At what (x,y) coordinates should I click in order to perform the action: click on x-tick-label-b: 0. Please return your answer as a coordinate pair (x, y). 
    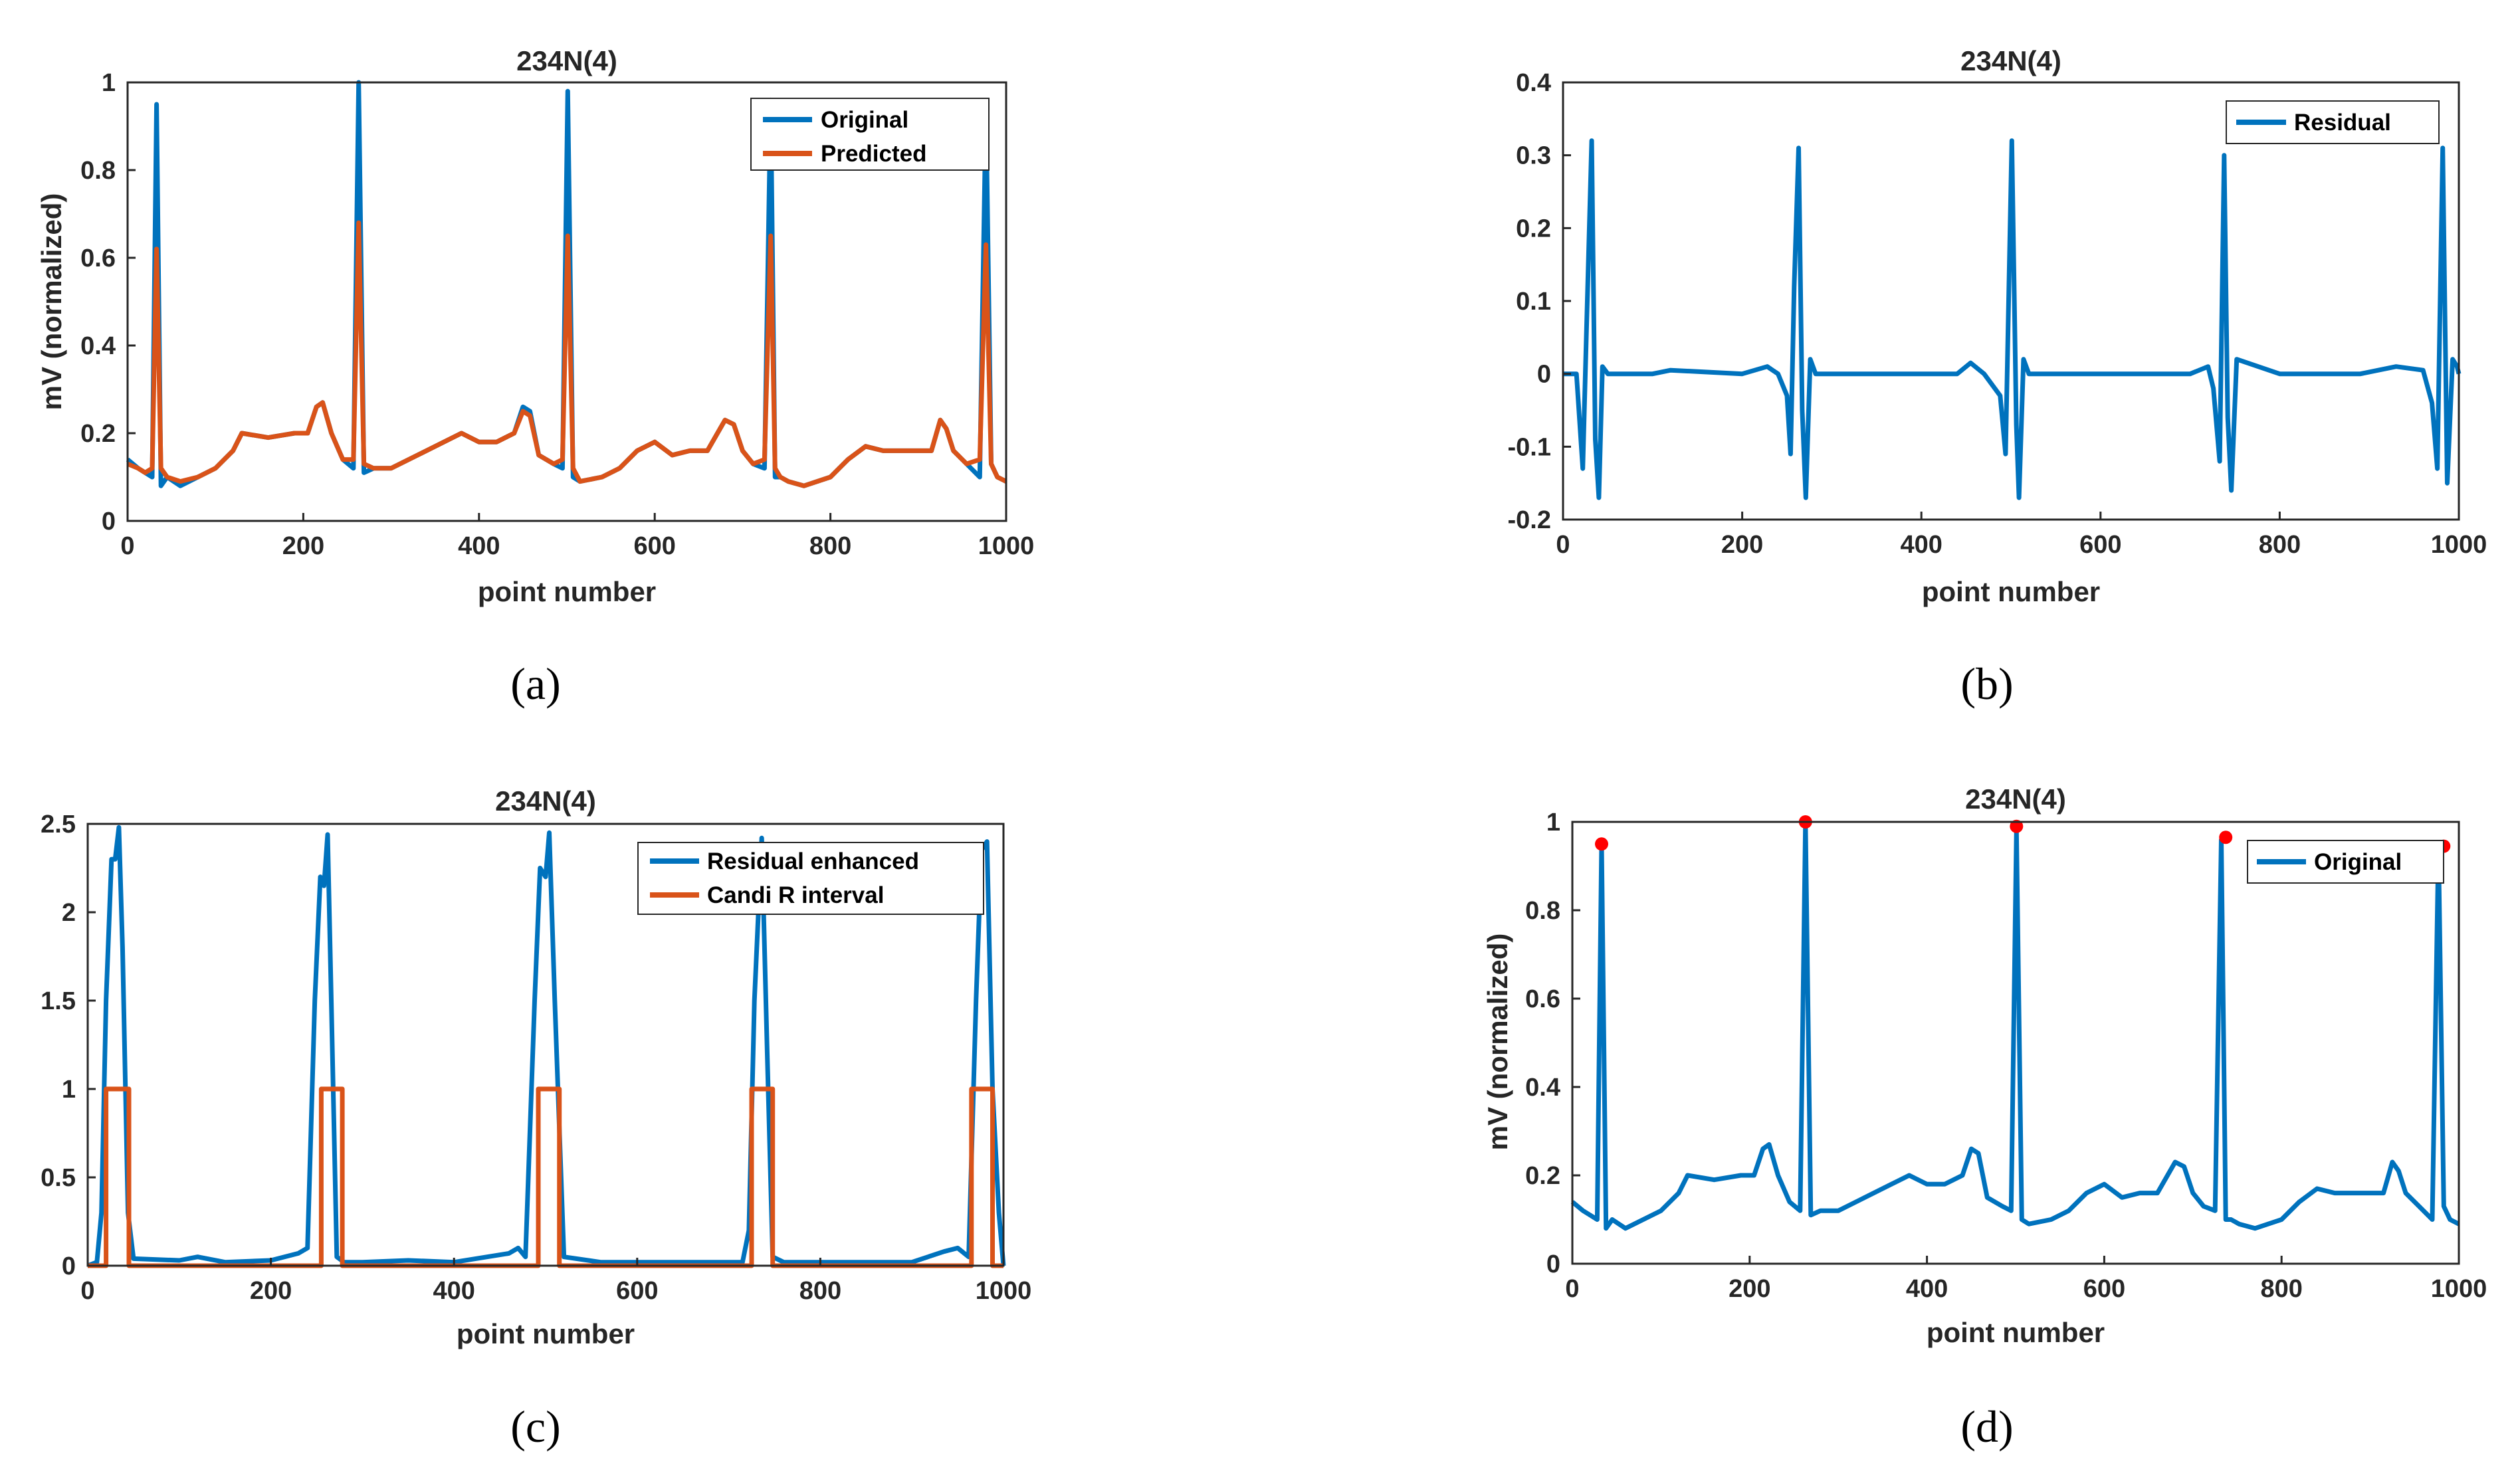
    Looking at the image, I should click on (1563, 545).